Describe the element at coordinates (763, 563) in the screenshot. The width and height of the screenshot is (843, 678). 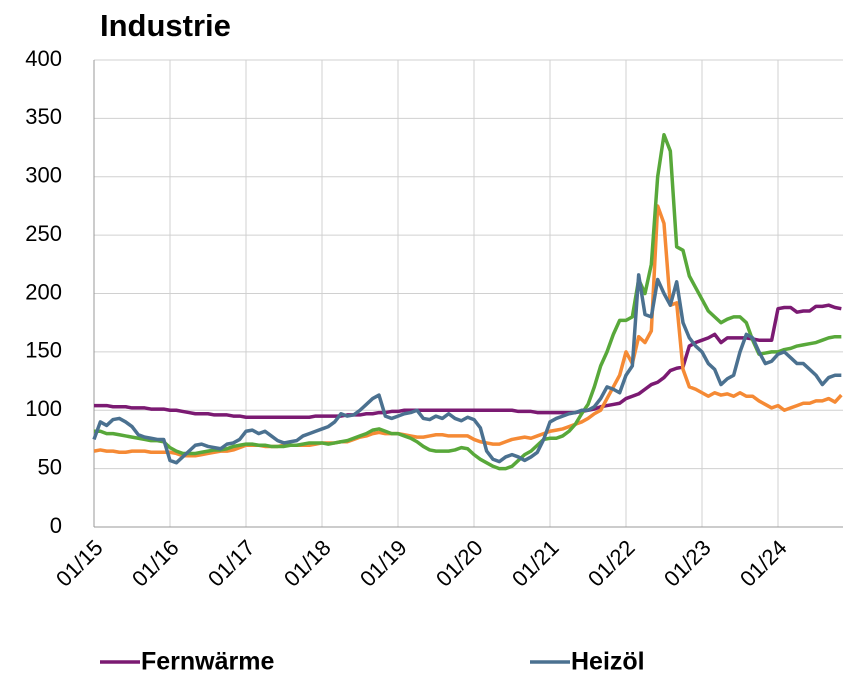
I see `x-tick-label: 01/24` at that location.